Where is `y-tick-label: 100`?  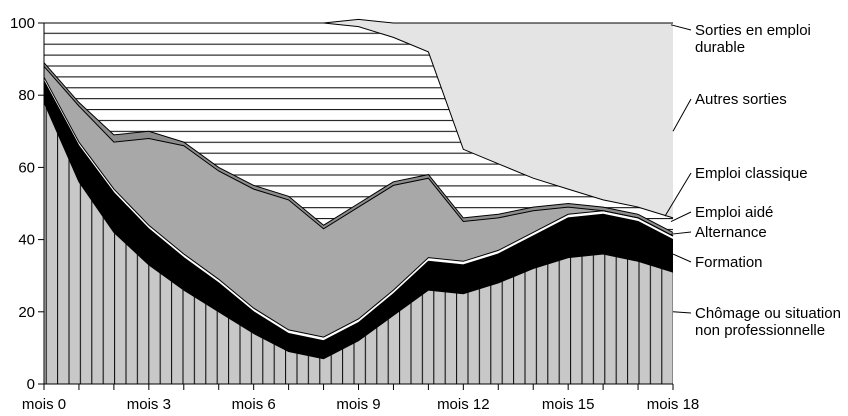
y-tick-label: 100 is located at coordinates (22, 23).